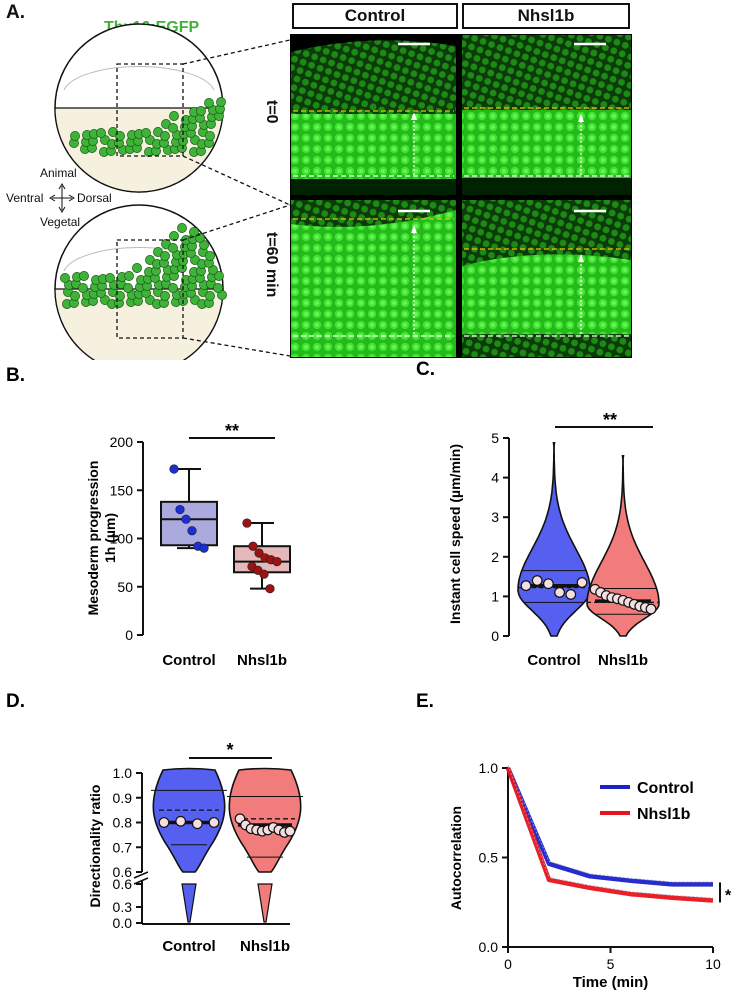 The height and width of the screenshot is (997, 732). Describe the element at coordinates (489, 947) in the screenshot. I see `e-y-tick-label: 0.0` at that location.